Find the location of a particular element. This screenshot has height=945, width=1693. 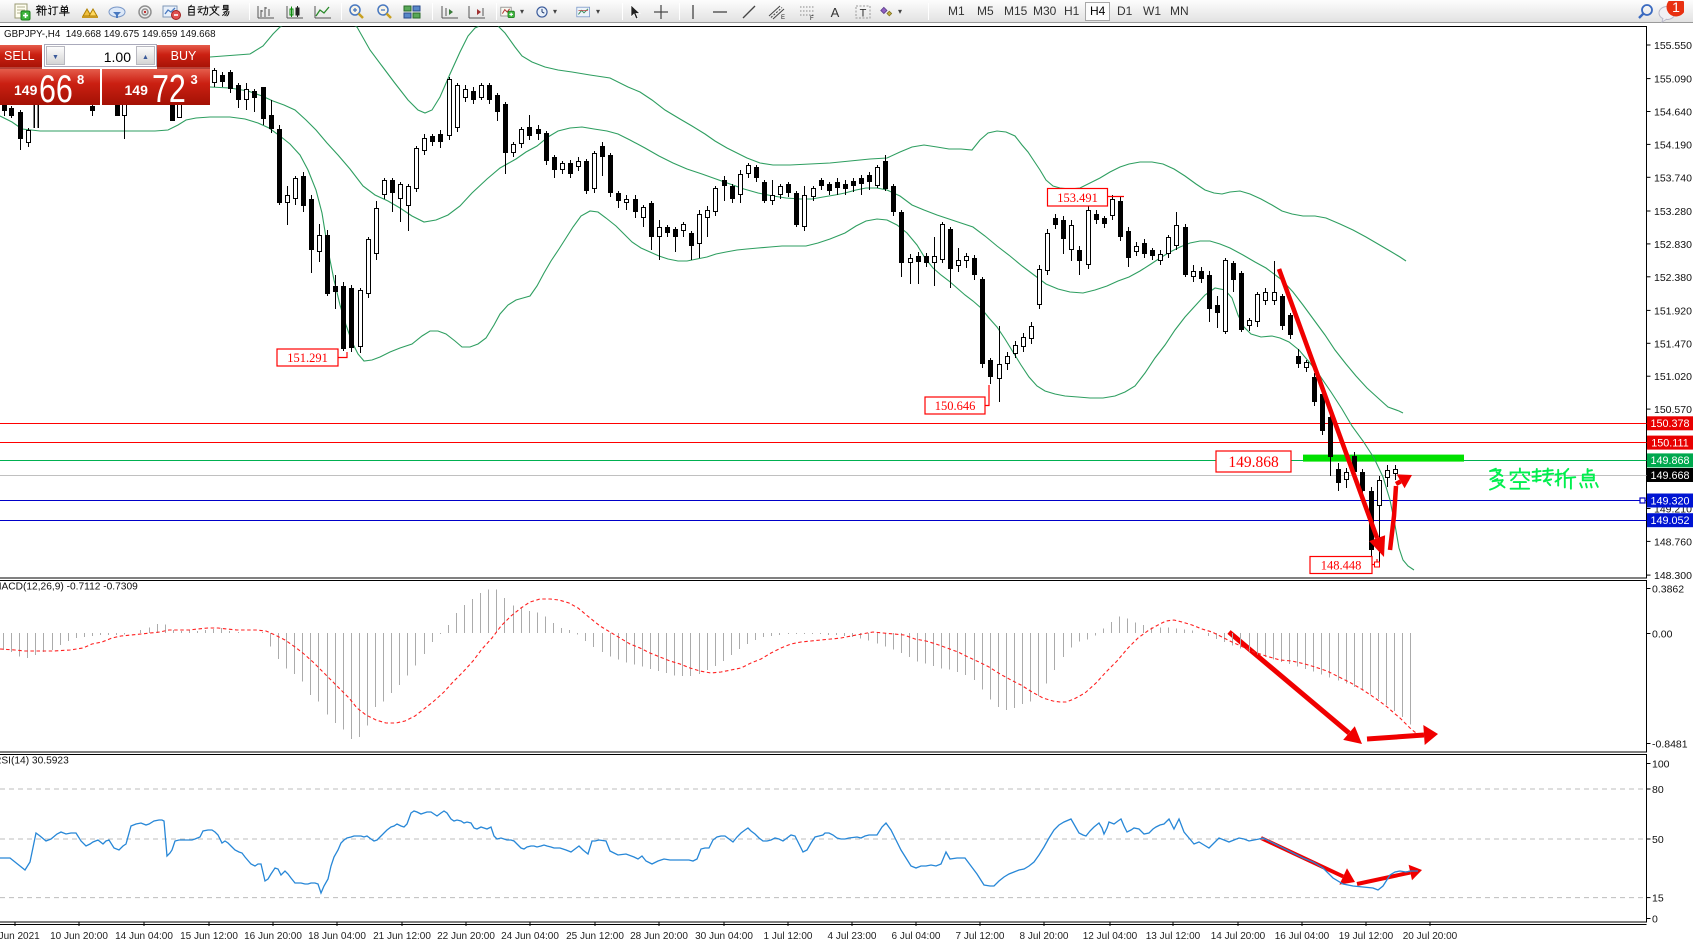

svg-text: 149.052 is located at coordinates (1669, 521).